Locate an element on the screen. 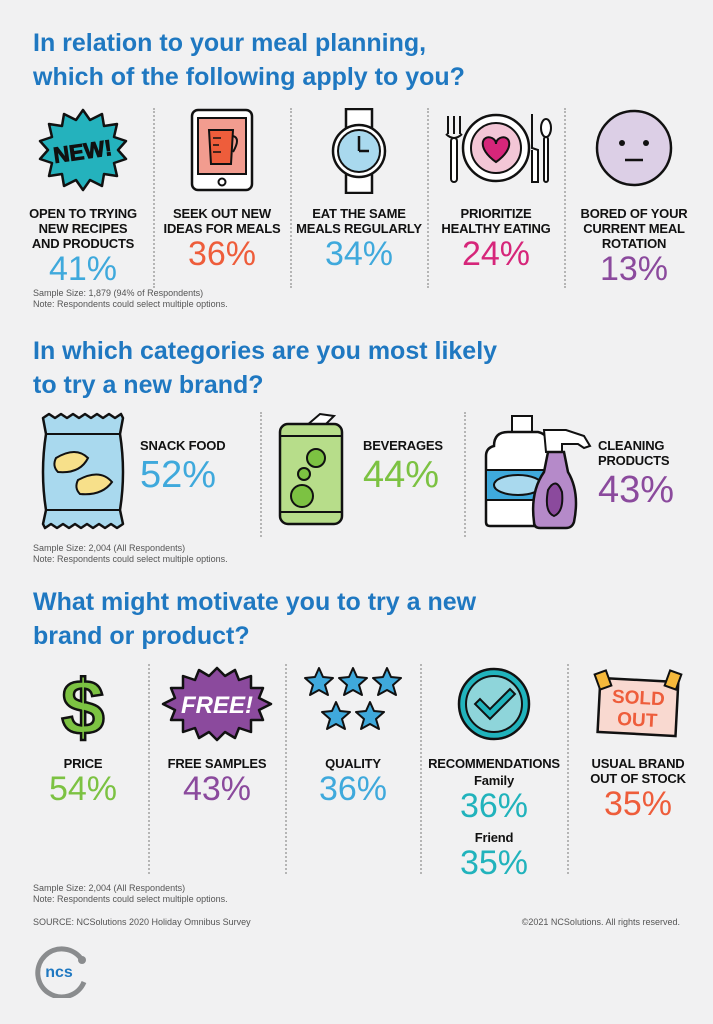 The width and height of the screenshot is (713, 1024). stat-quality: QUALITY 36% is located at coordinates (353, 736).